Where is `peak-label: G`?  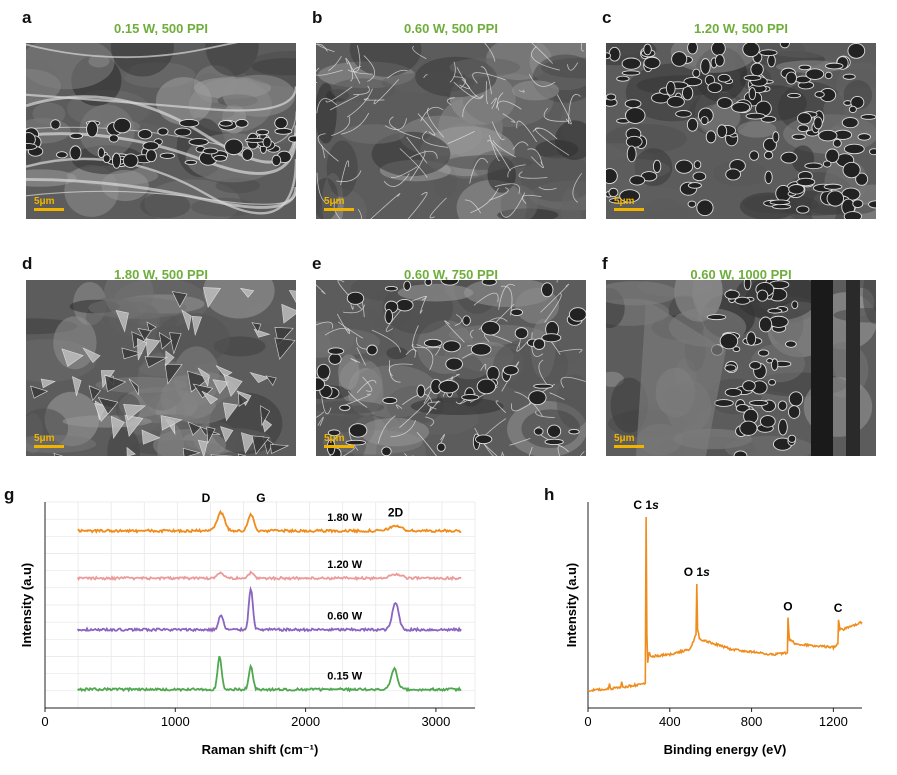
peak-label: G is located at coordinates (260, 498).